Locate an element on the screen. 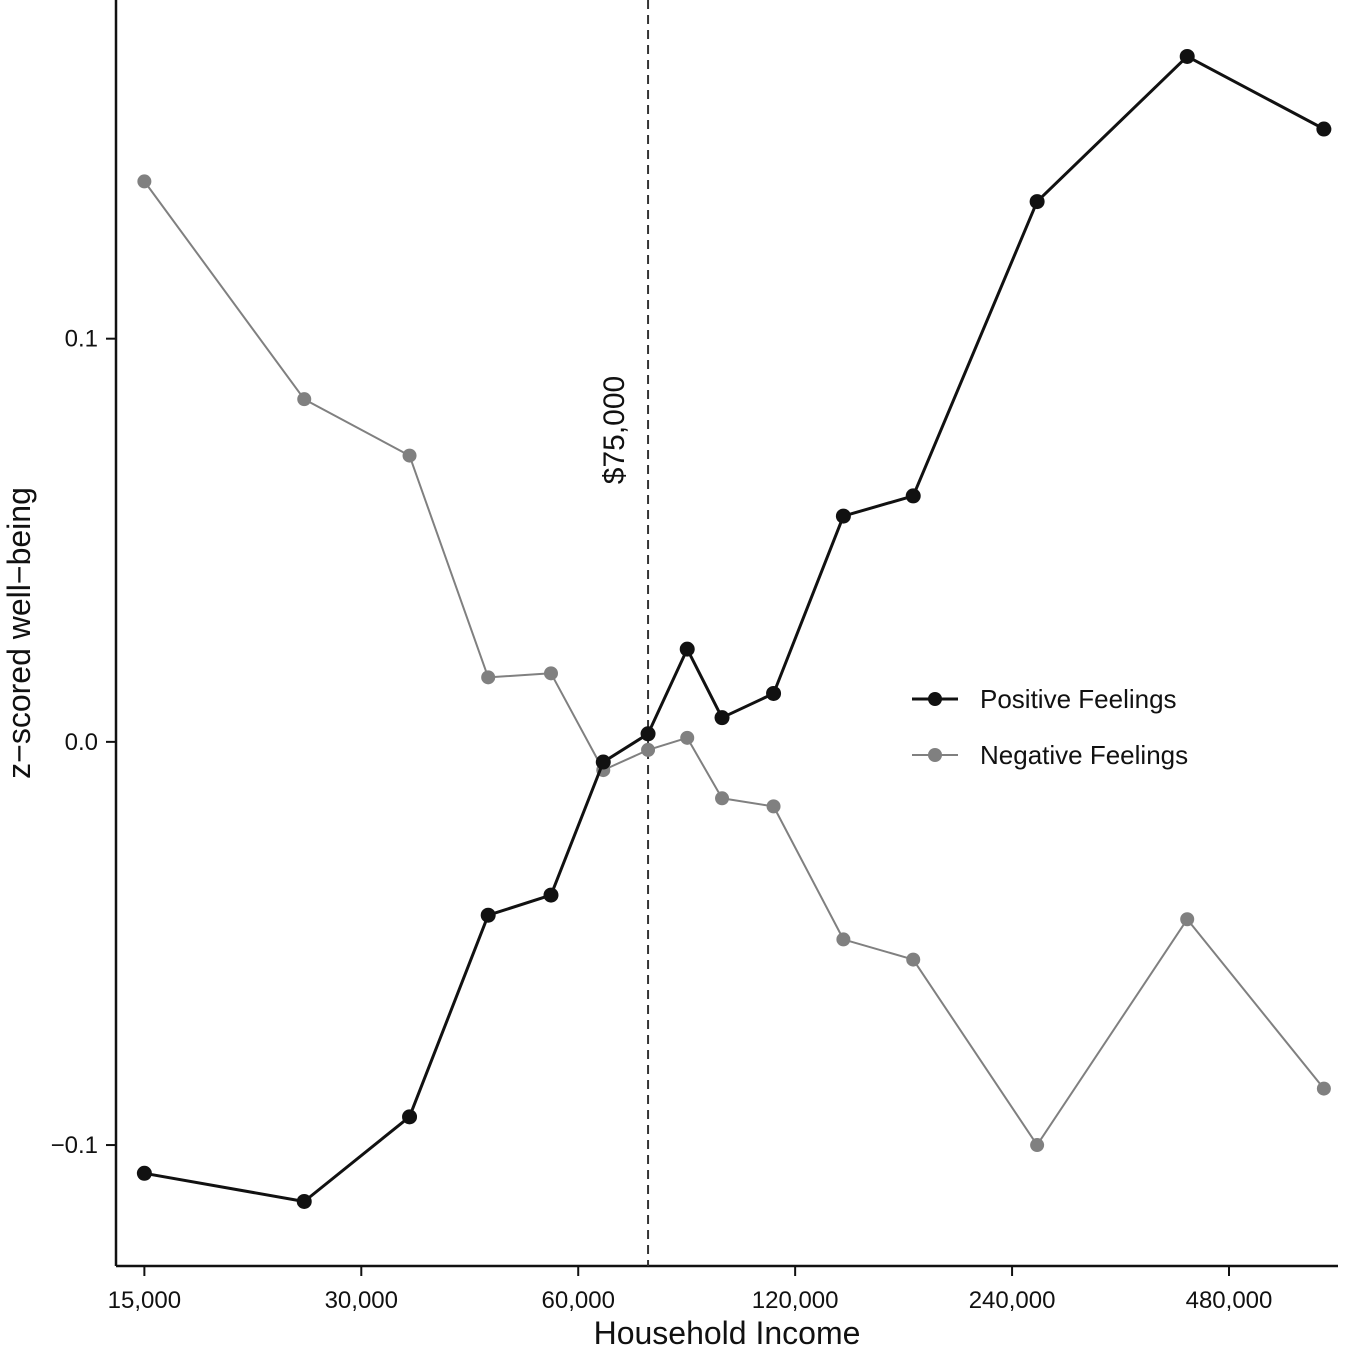 The height and width of the screenshot is (1346, 1354). legend: Positive Feelings Negative Feelings is located at coordinates (1050, 727).